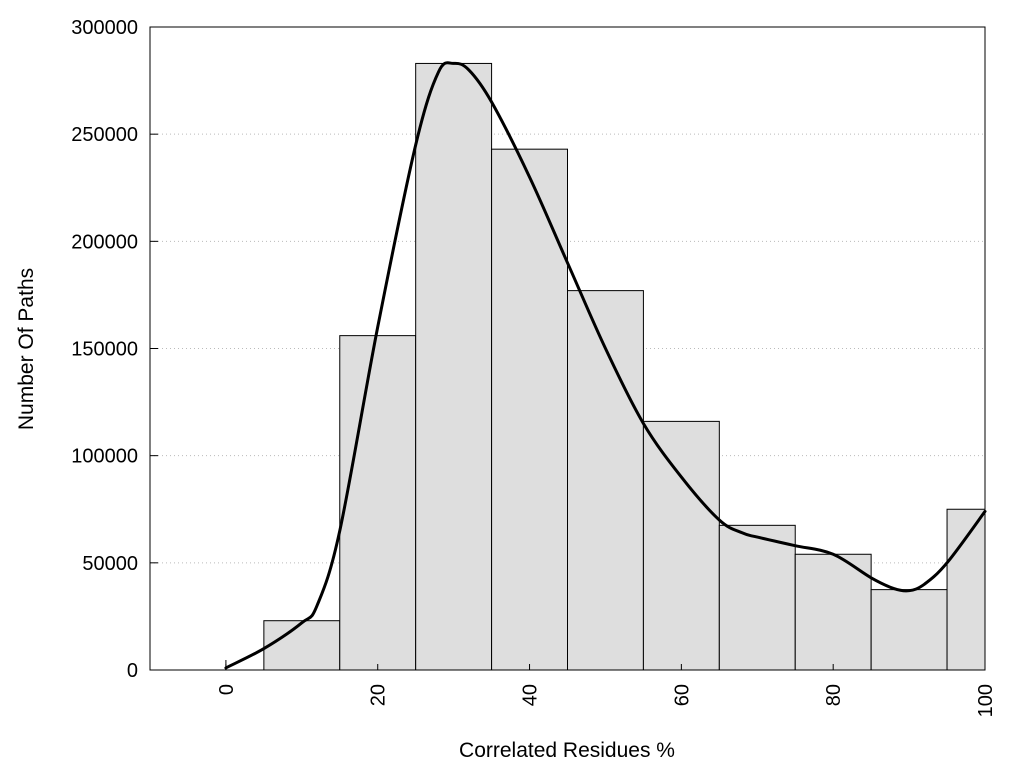  Describe the element at coordinates (104, 350) in the screenshot. I see `y-tick-label: 150000` at that location.